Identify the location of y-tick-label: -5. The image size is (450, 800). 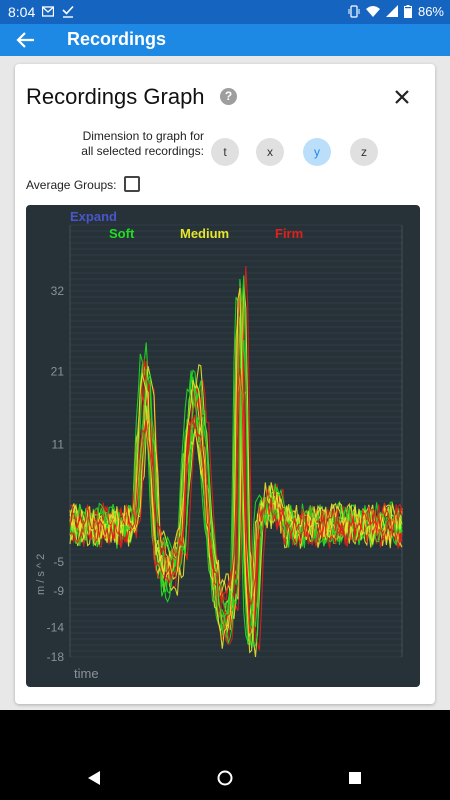
(58, 562).